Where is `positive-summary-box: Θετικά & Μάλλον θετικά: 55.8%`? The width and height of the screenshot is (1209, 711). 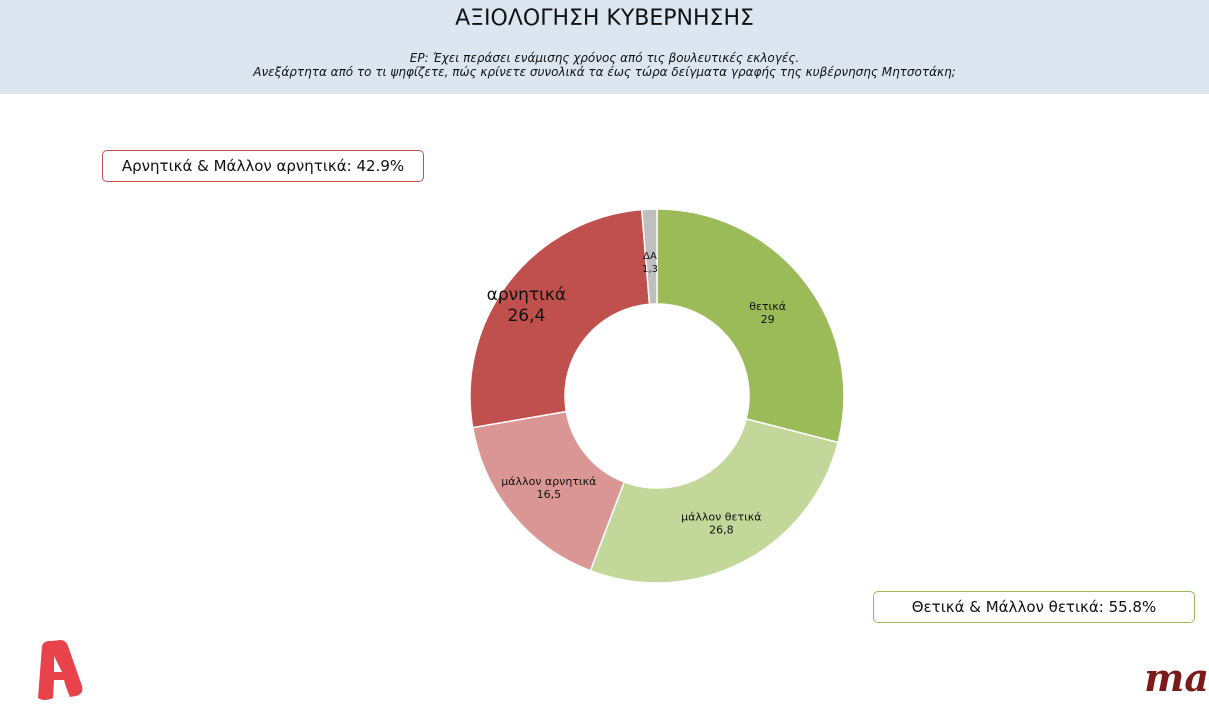 positive-summary-box: Θετικά & Μάλλον θετικά: 55.8% is located at coordinates (1034, 607).